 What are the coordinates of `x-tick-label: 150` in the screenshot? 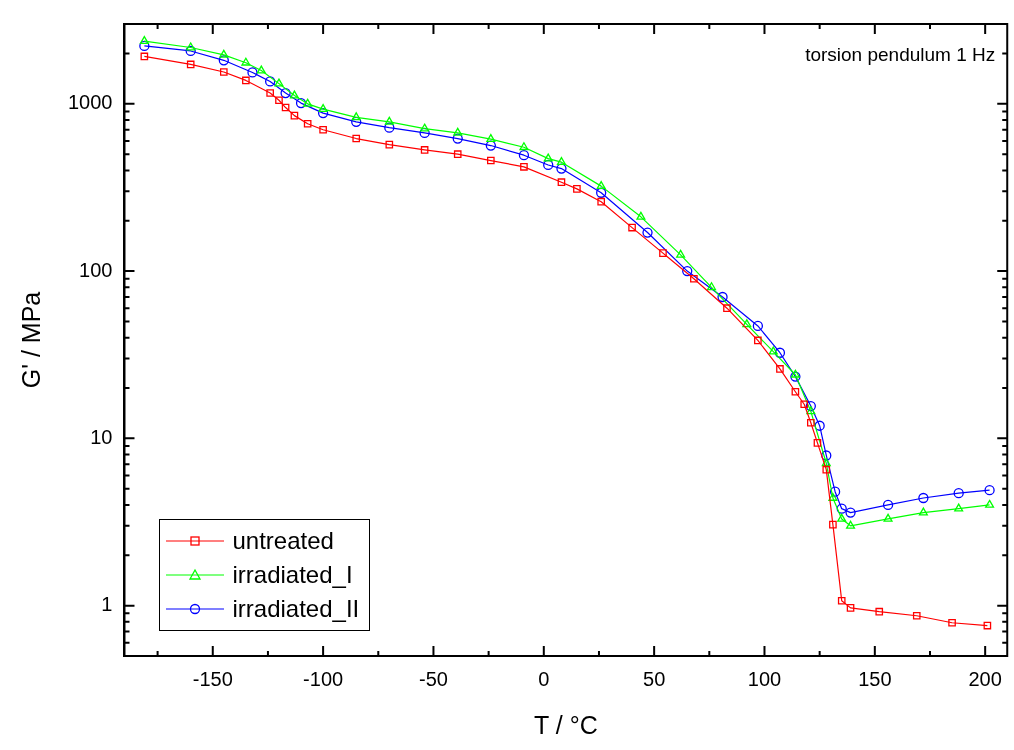 It's located at (875, 678).